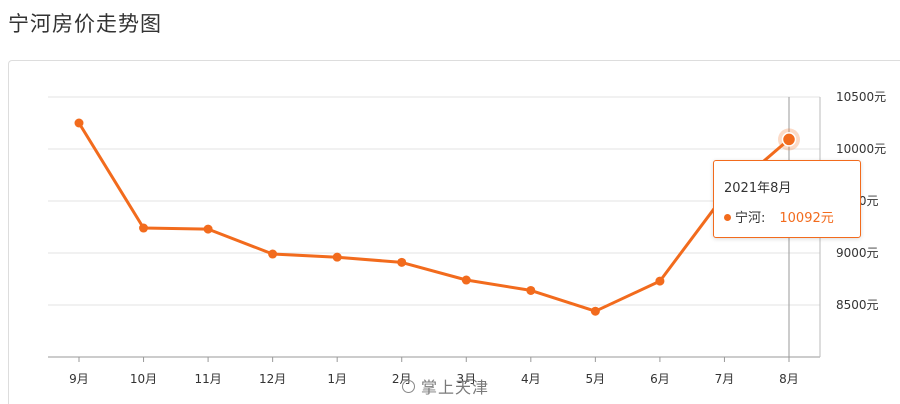  I want to click on y-tick-label: 10500元, so click(861, 97).